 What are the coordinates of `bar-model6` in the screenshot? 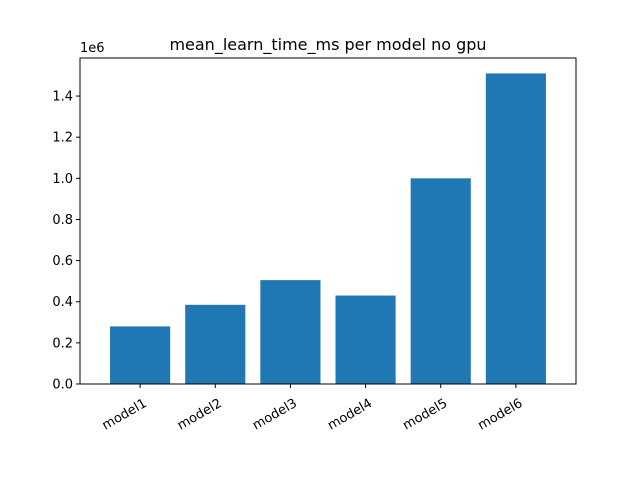 It's located at (515, 228).